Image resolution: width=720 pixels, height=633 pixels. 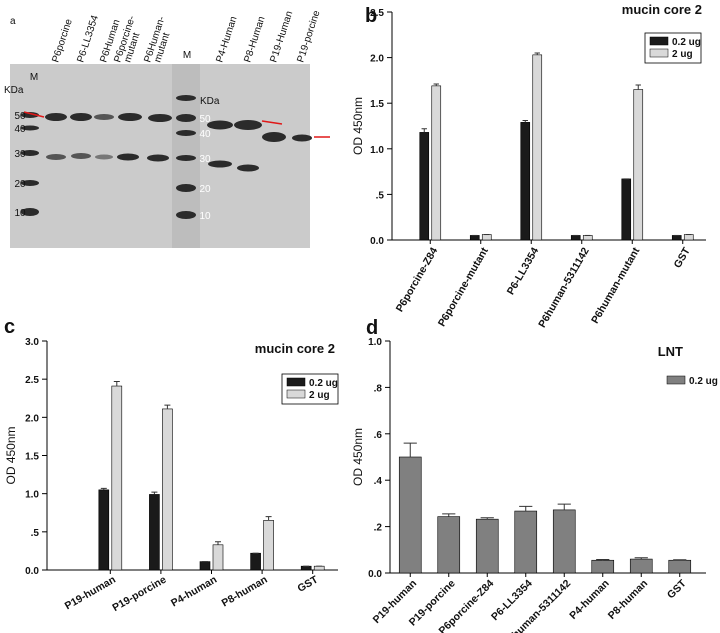 What do you see at coordinates (176, 124) in the screenshot?
I see `gel-arrows` at bounding box center [176, 124].